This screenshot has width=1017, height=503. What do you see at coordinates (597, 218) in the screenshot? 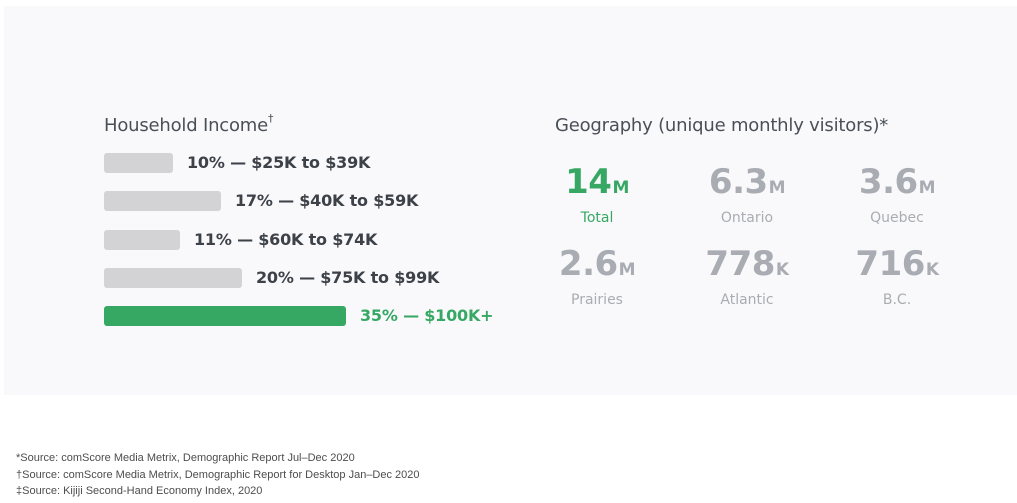
I see `geo-stat-label: Total` at bounding box center [597, 218].